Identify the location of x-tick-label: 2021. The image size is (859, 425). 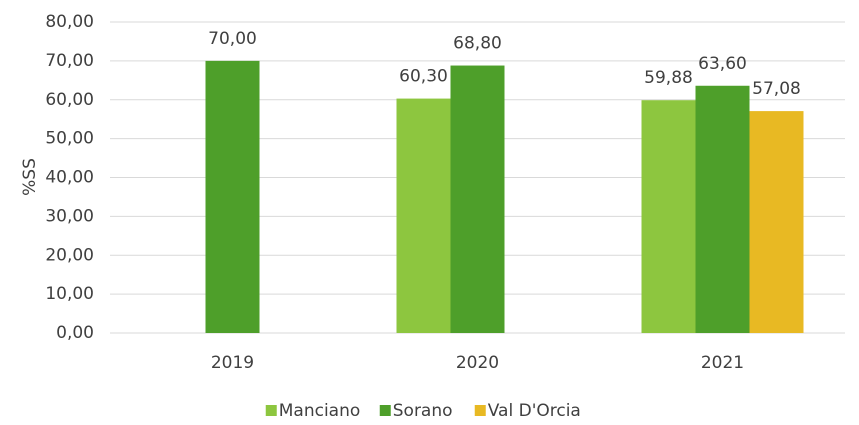
(722, 363).